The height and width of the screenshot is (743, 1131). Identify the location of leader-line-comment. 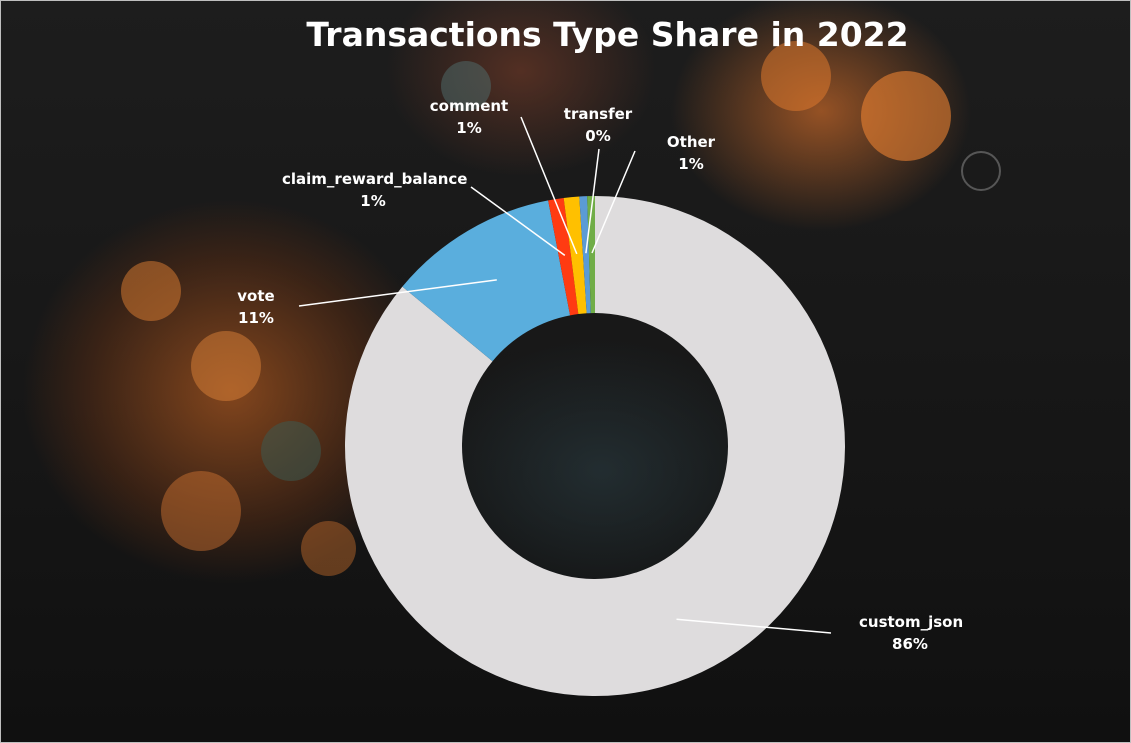
(549, 185).